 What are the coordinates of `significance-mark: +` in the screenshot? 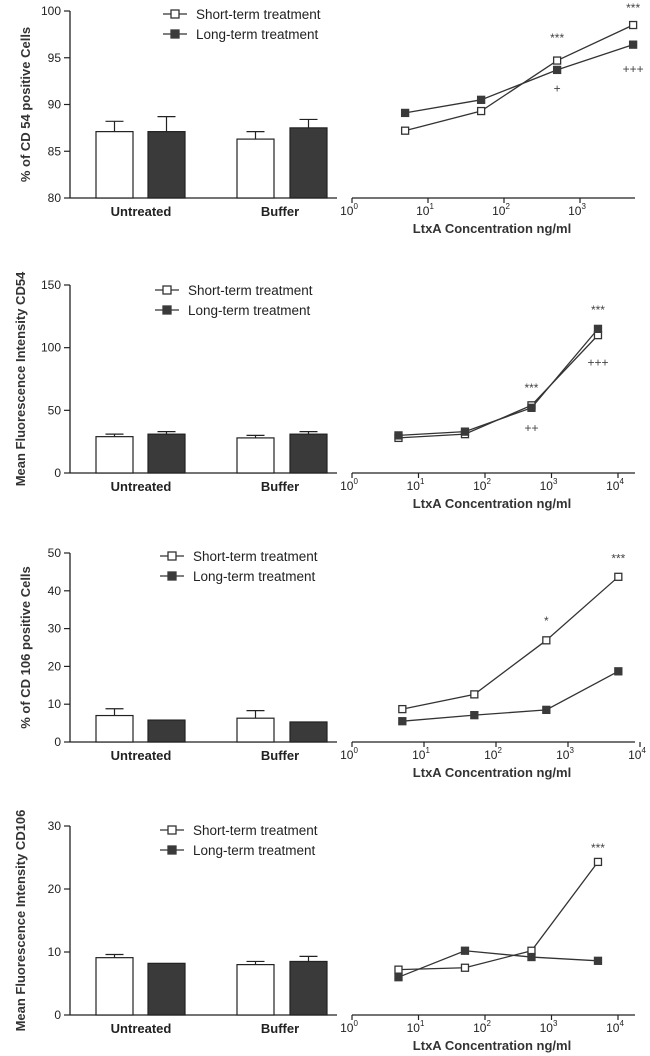 It's located at (557, 89).